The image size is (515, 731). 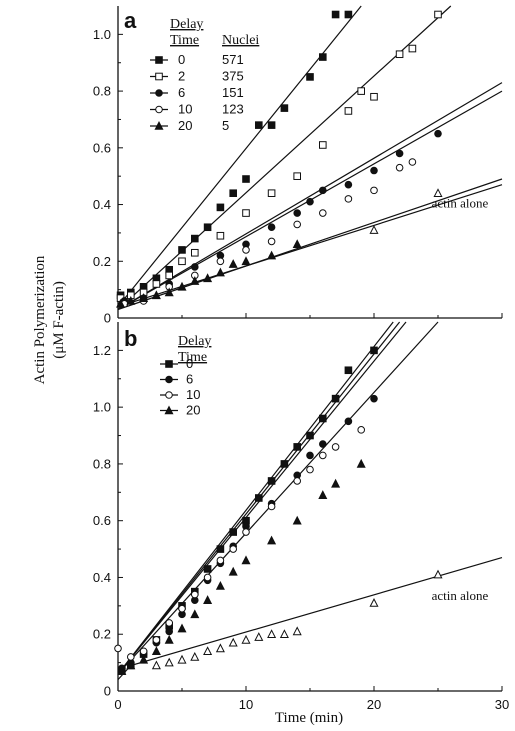 I want to click on legend-label: 2, so click(x=181, y=76).